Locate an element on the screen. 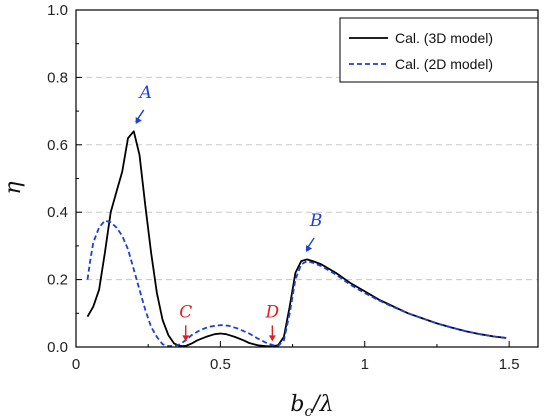 The image size is (550, 419). y-tick-label: 0.0 is located at coordinates (57, 347).